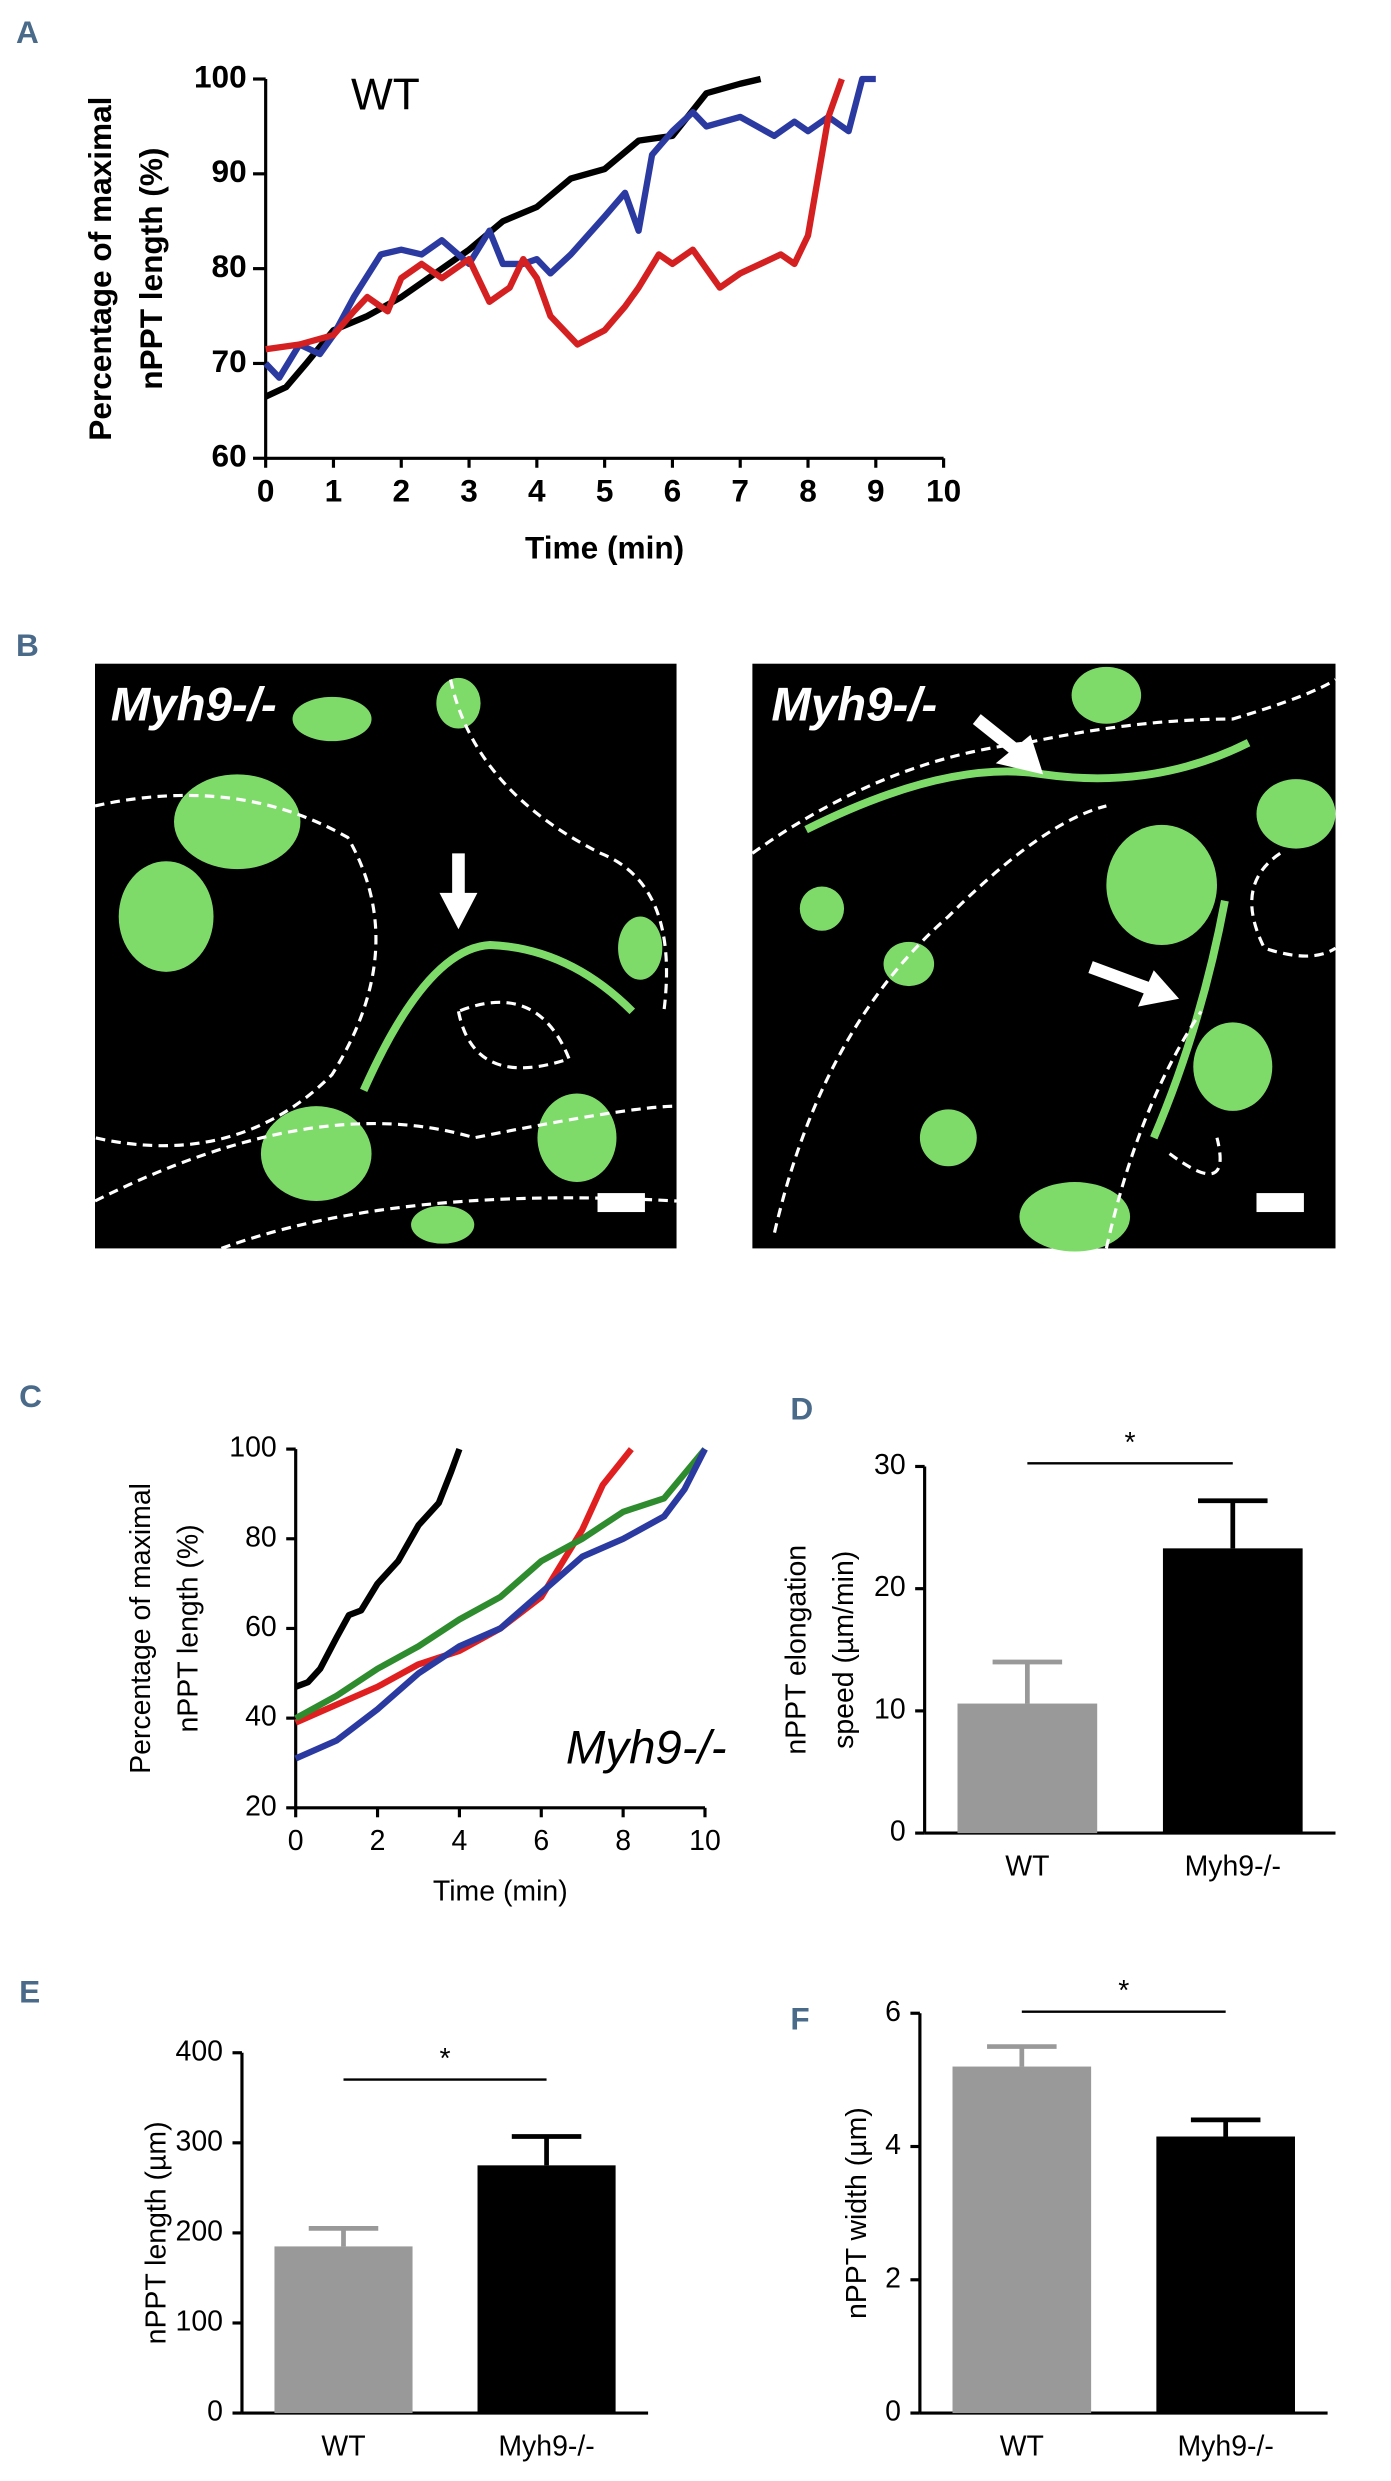  I want to click on y-tick-label: 2, so click(893, 2278).